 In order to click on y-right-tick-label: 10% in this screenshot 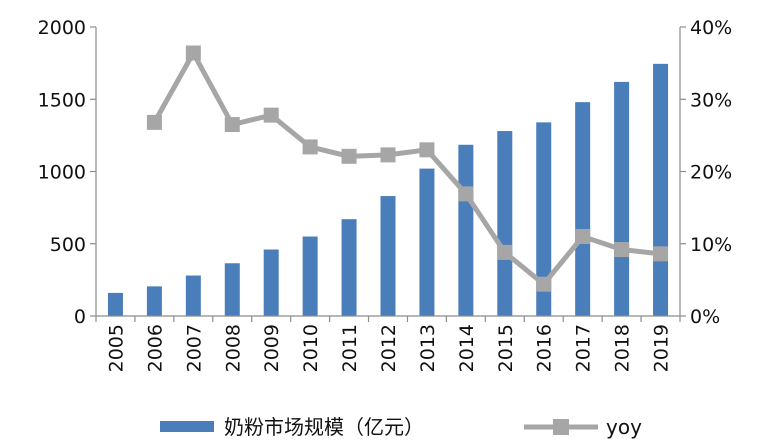, I will do `click(711, 245)`.